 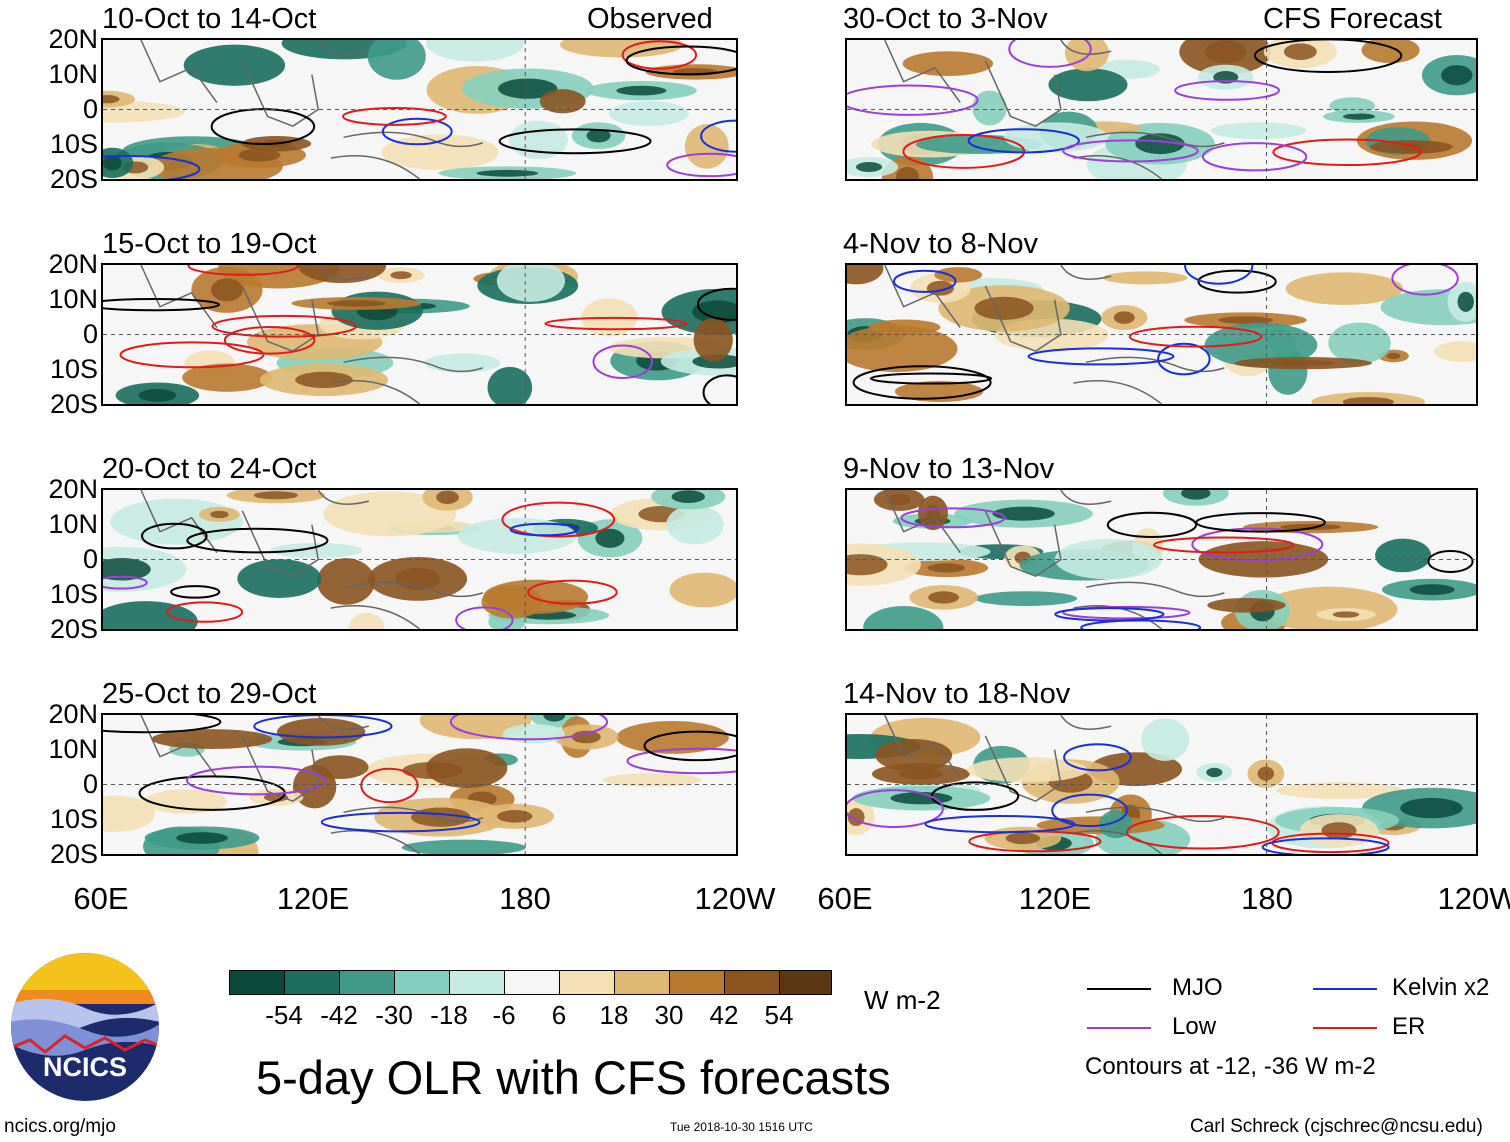 I want to click on legend-line-er, so click(x=1345, y=1028).